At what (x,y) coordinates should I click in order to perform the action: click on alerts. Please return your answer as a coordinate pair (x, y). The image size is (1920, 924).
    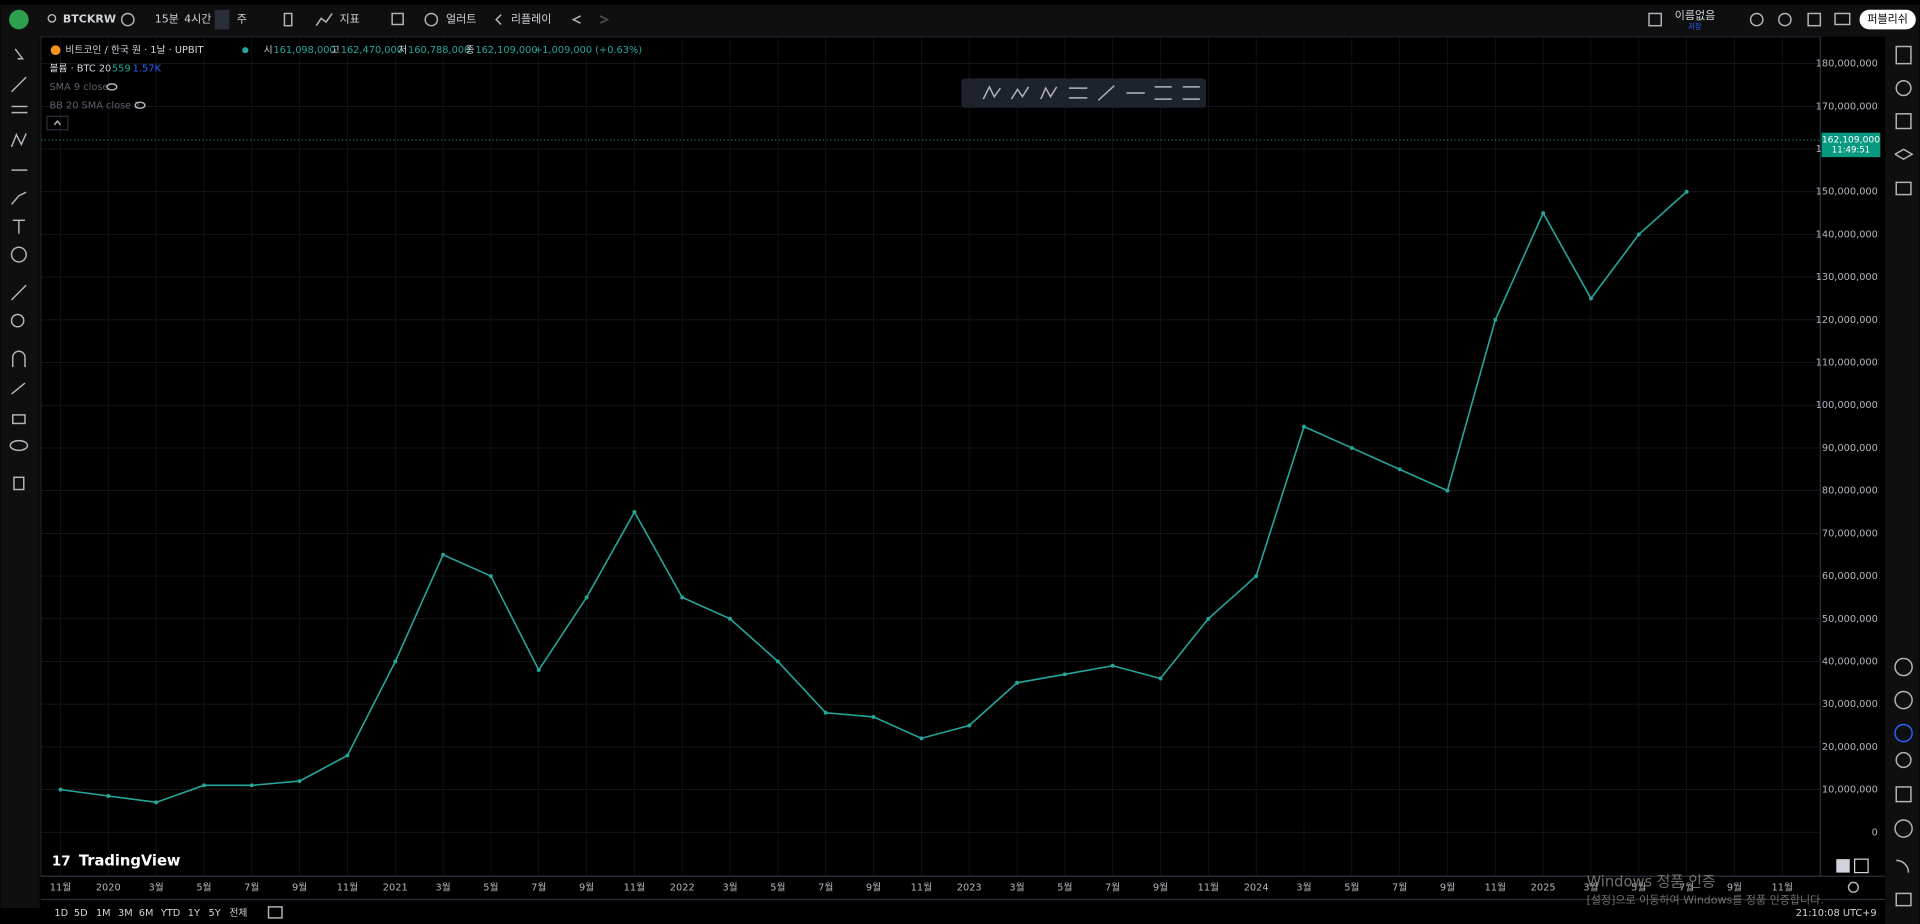
    Looking at the image, I should click on (1903, 88).